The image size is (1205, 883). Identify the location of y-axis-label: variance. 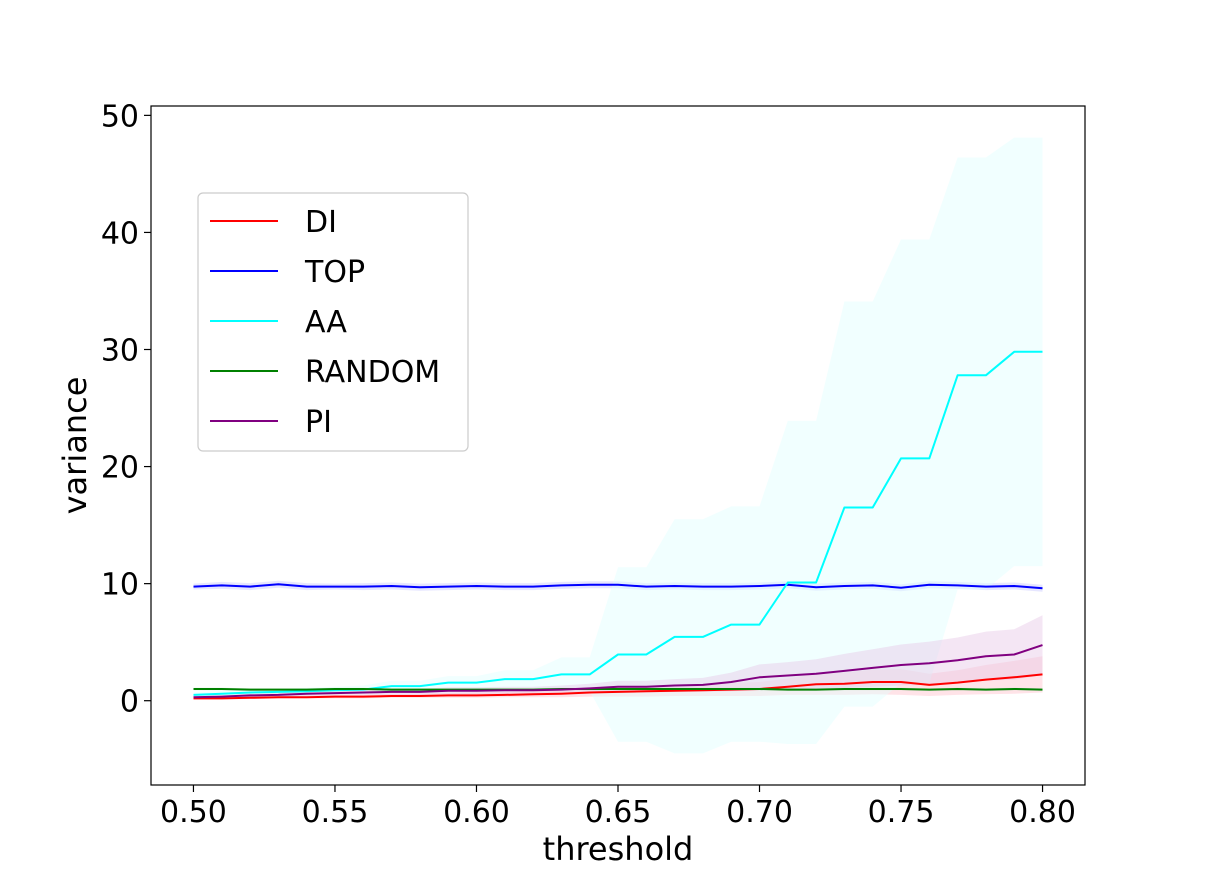
(75, 446).